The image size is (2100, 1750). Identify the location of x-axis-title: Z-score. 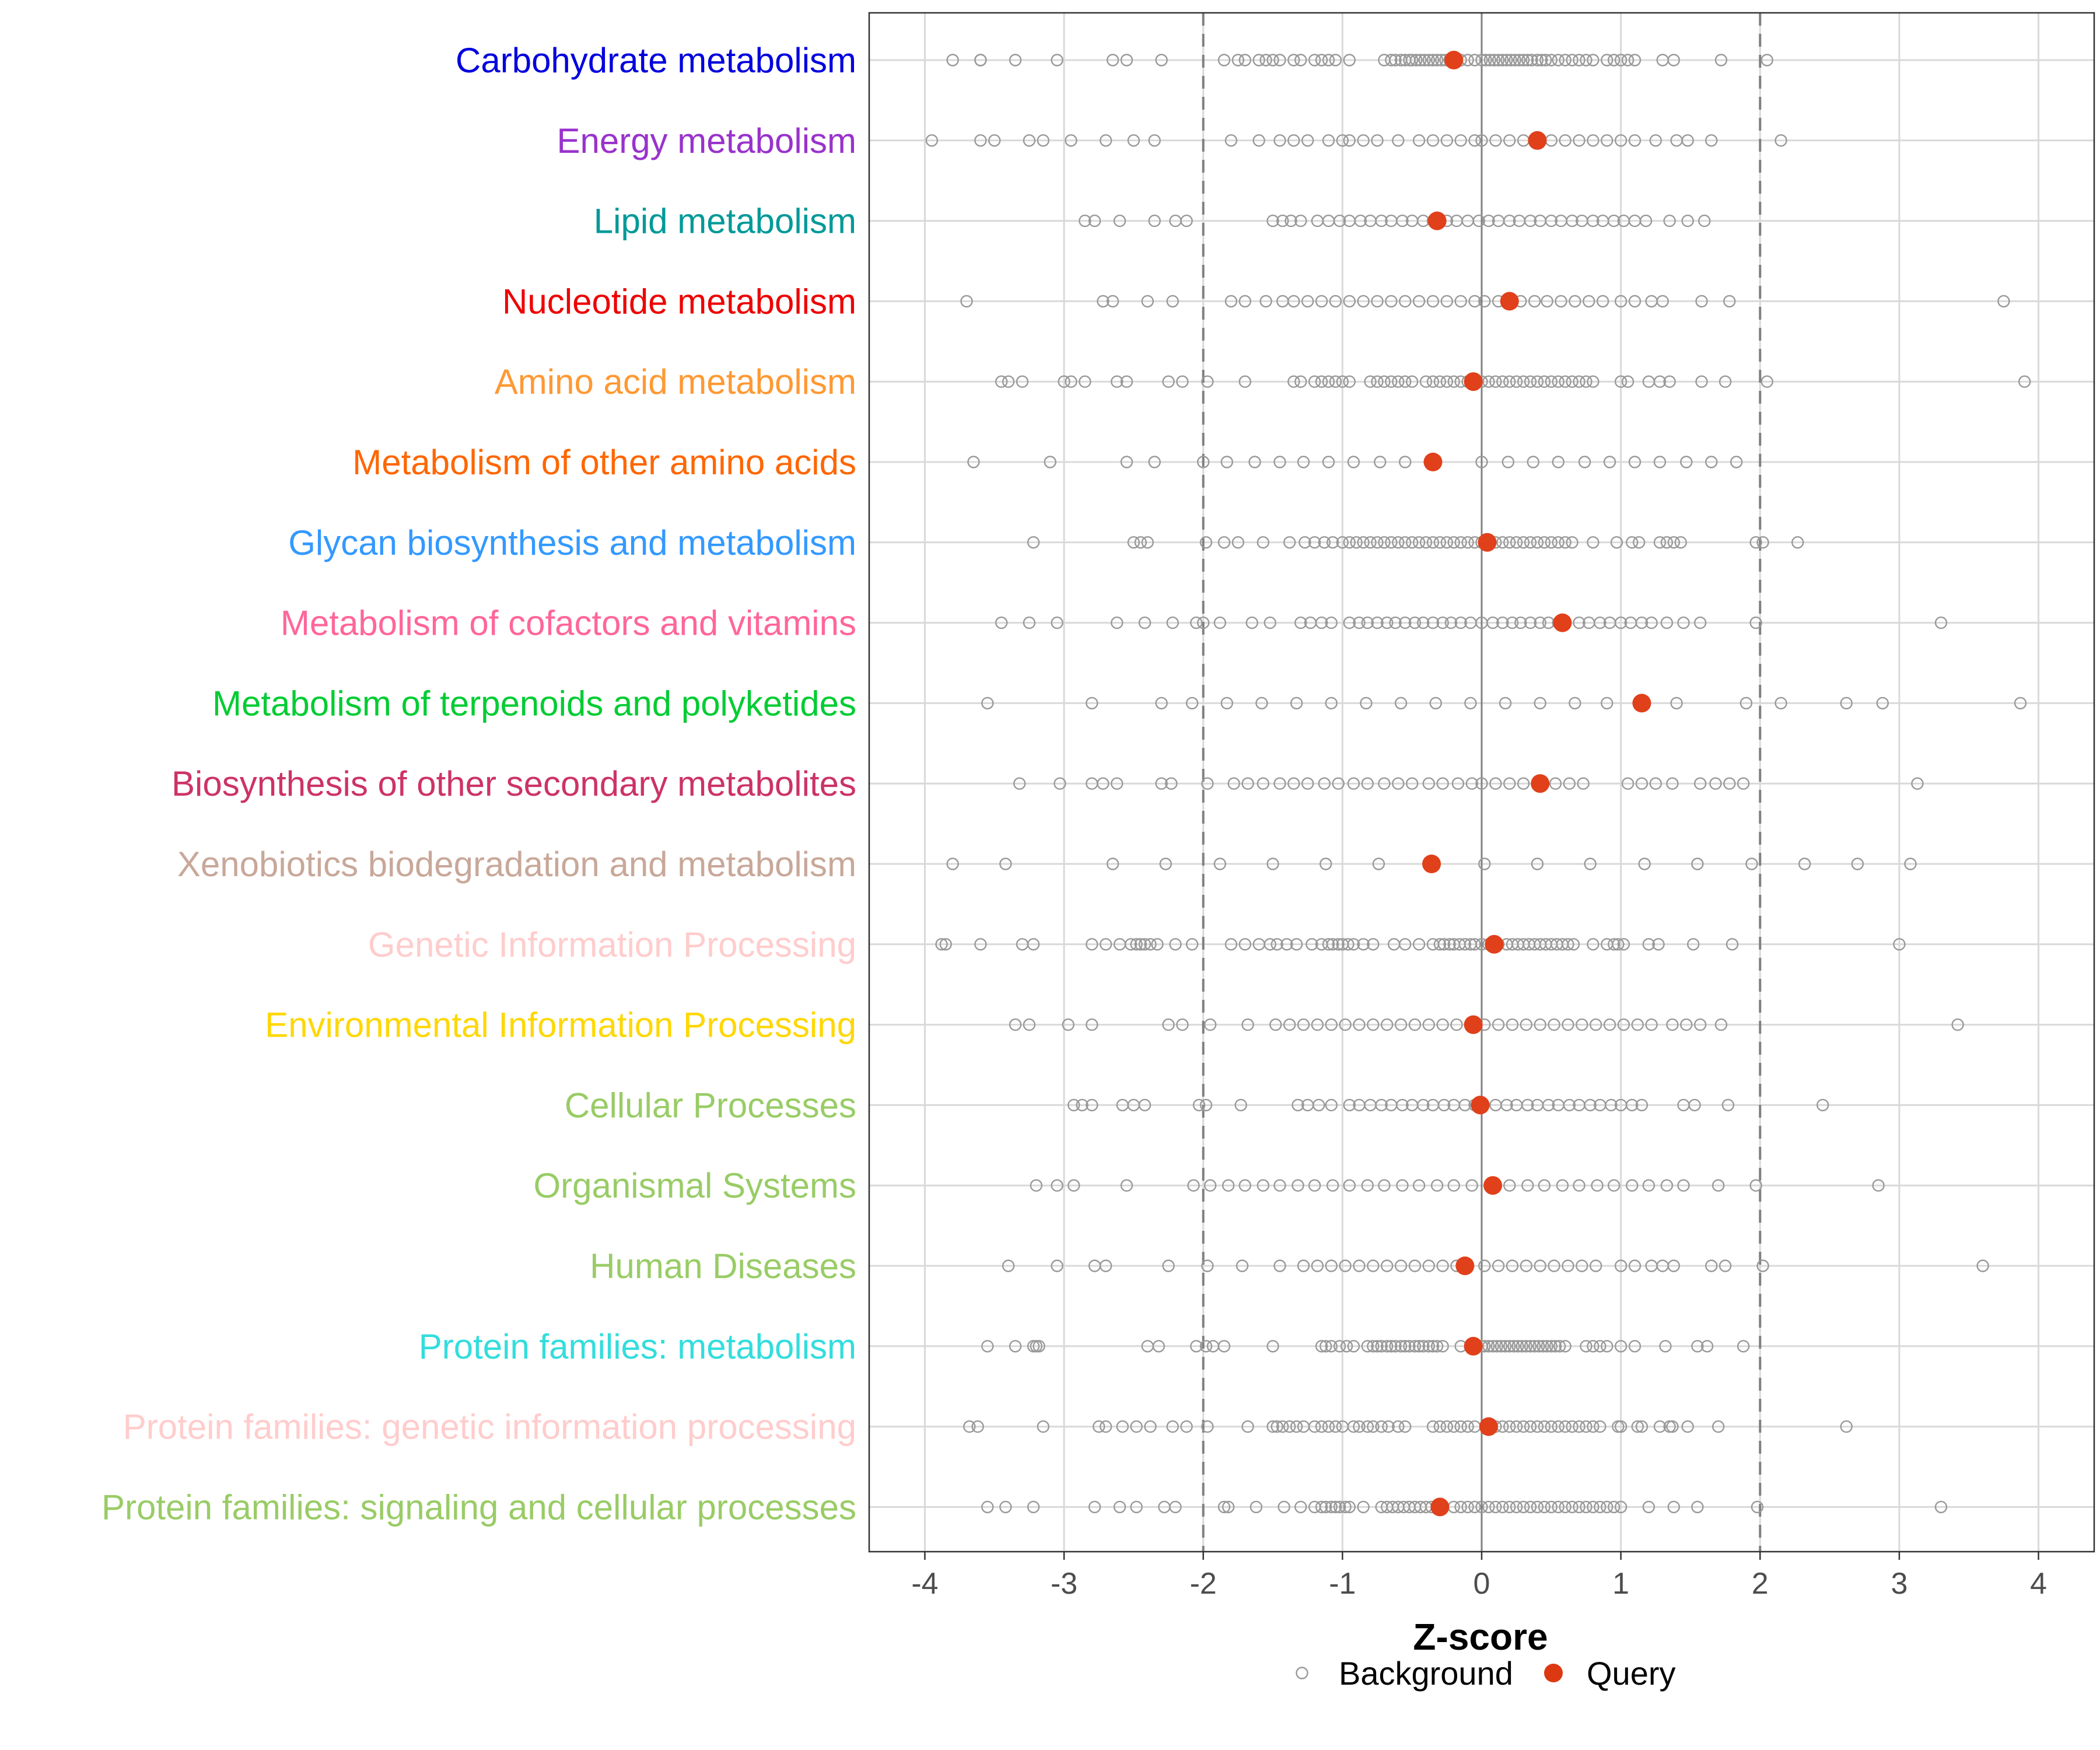
(1480, 1637).